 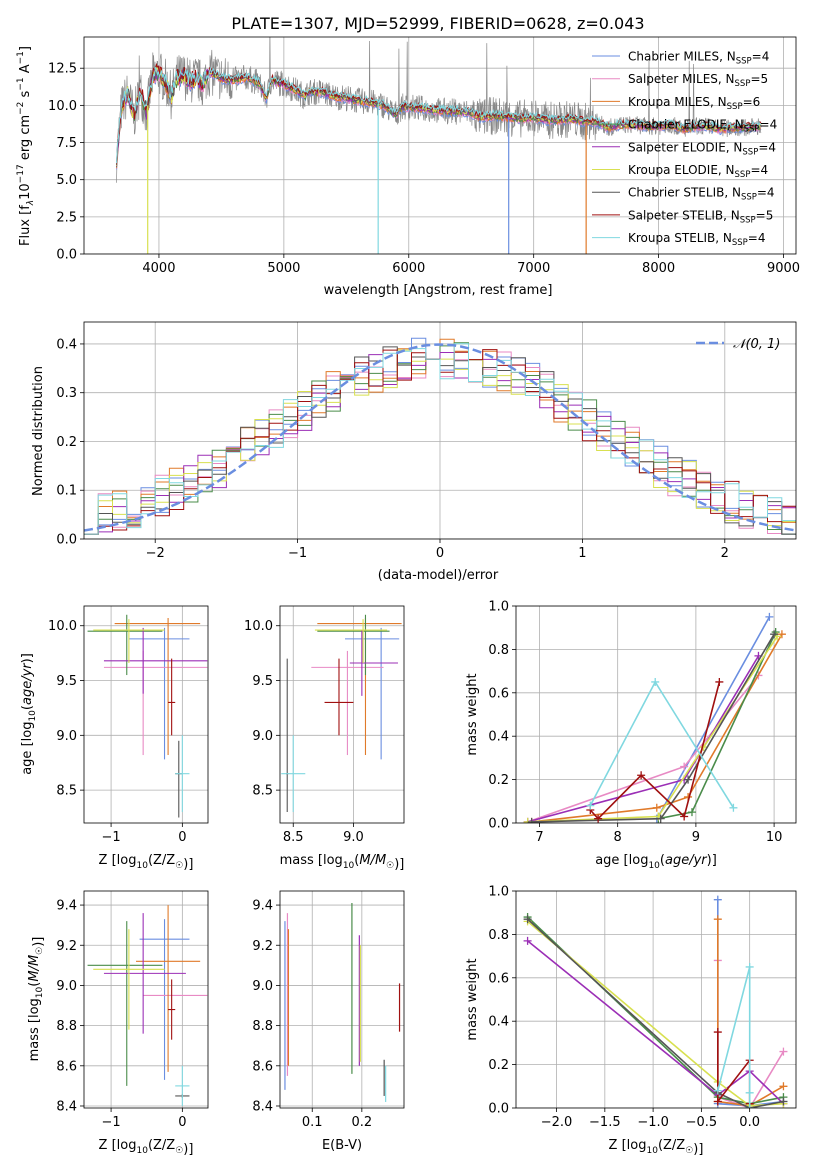 I want to click on label-part: ], so click(x=25, y=48).